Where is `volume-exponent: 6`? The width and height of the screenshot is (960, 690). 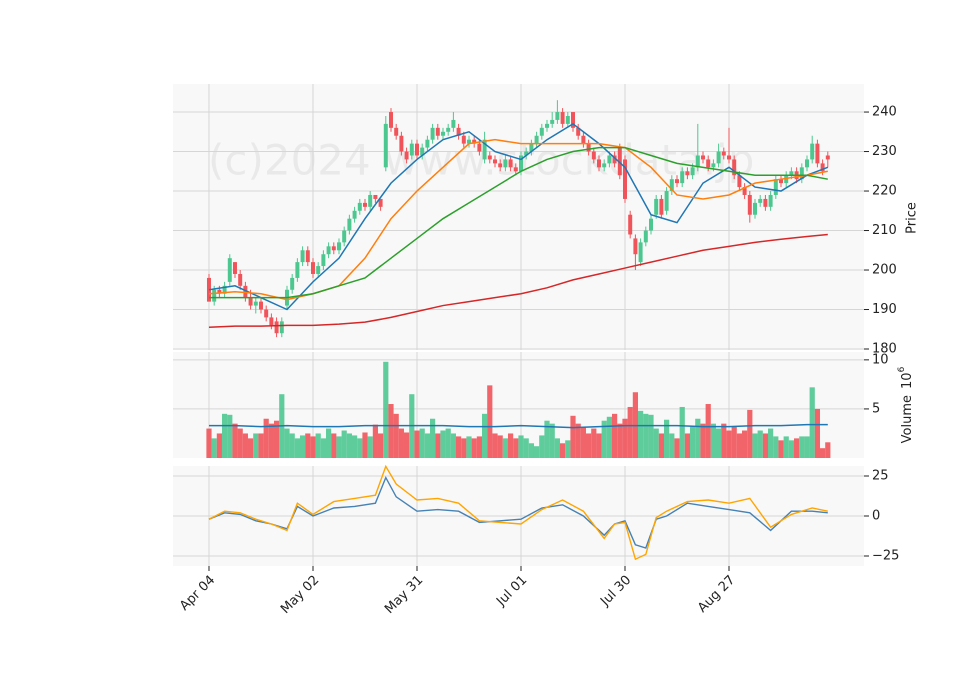
volume-exponent: 6 is located at coordinates (902, 369).